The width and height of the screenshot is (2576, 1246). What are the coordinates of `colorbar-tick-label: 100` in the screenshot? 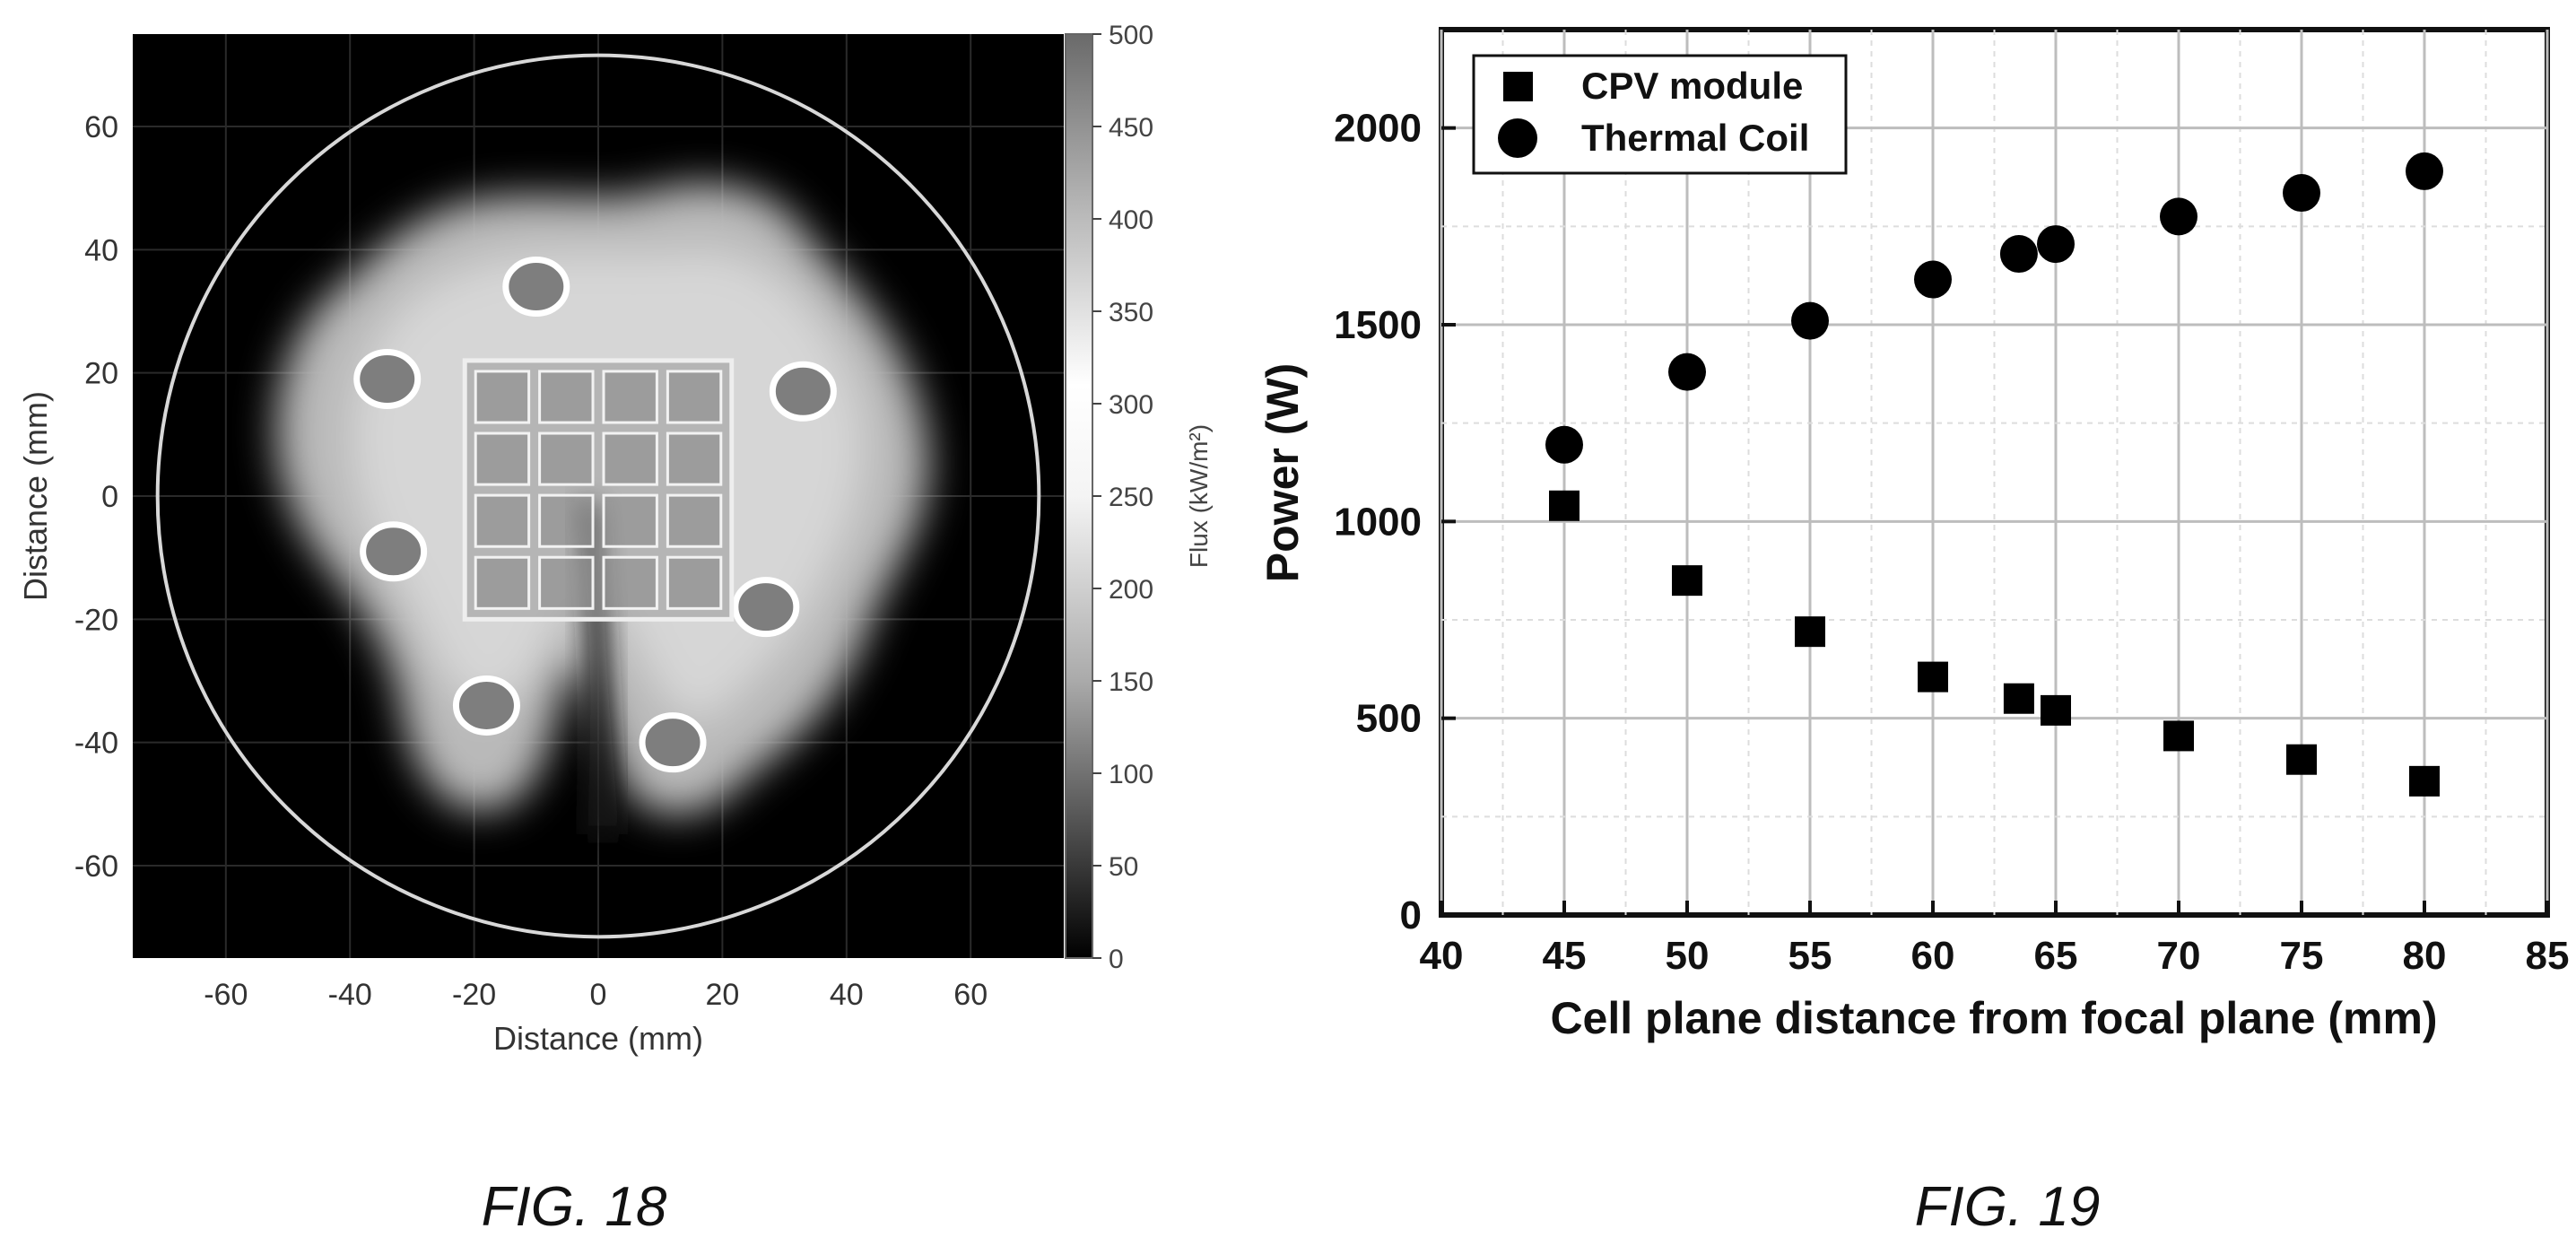 It's located at (1131, 774).